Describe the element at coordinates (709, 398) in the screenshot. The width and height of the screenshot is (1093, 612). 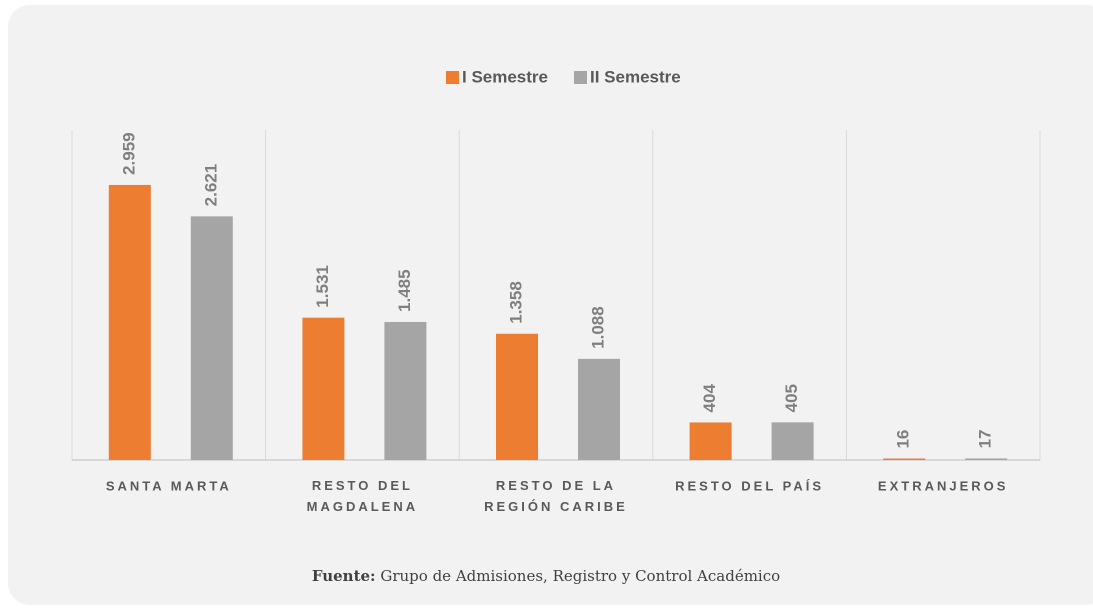
I see `value-label: 404` at that location.